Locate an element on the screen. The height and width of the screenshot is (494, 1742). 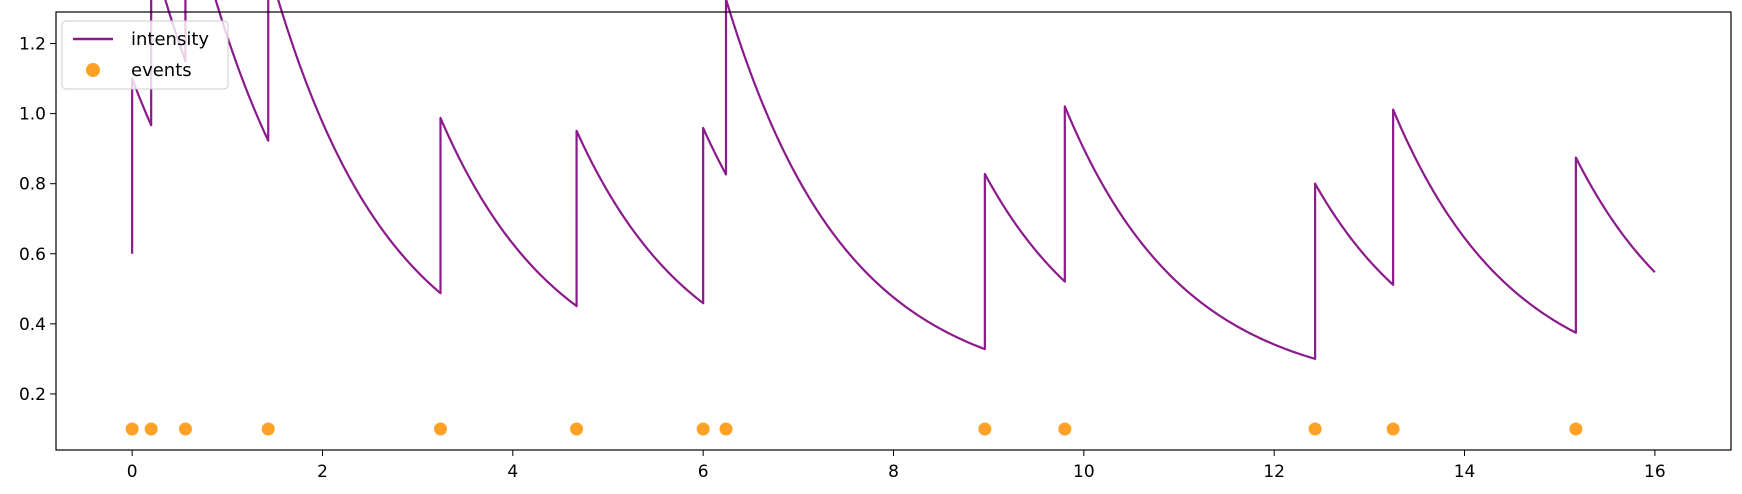
y-tick-label: 0.8 is located at coordinates (32, 185).